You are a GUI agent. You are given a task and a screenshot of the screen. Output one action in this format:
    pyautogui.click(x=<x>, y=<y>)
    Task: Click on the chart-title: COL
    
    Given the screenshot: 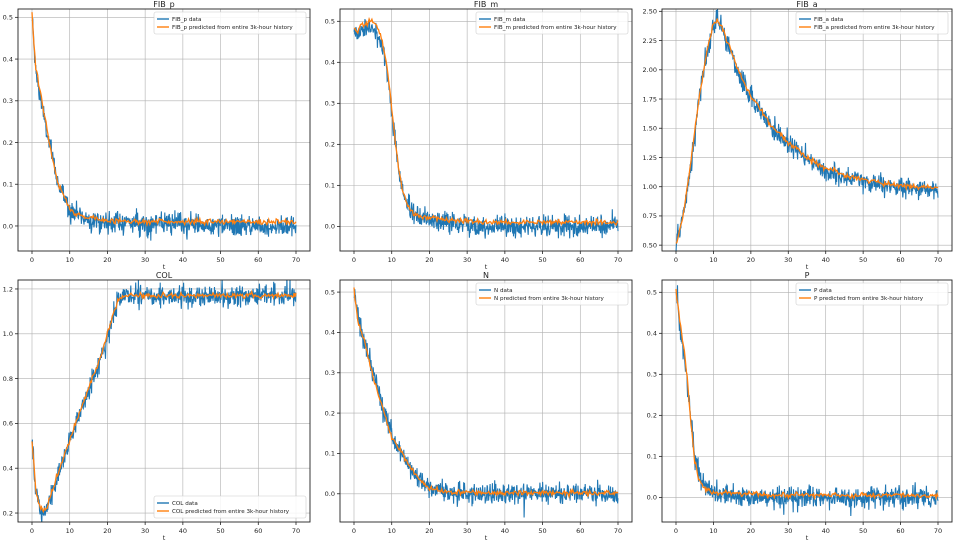 What is the action you would take?
    pyautogui.click(x=164, y=275)
    